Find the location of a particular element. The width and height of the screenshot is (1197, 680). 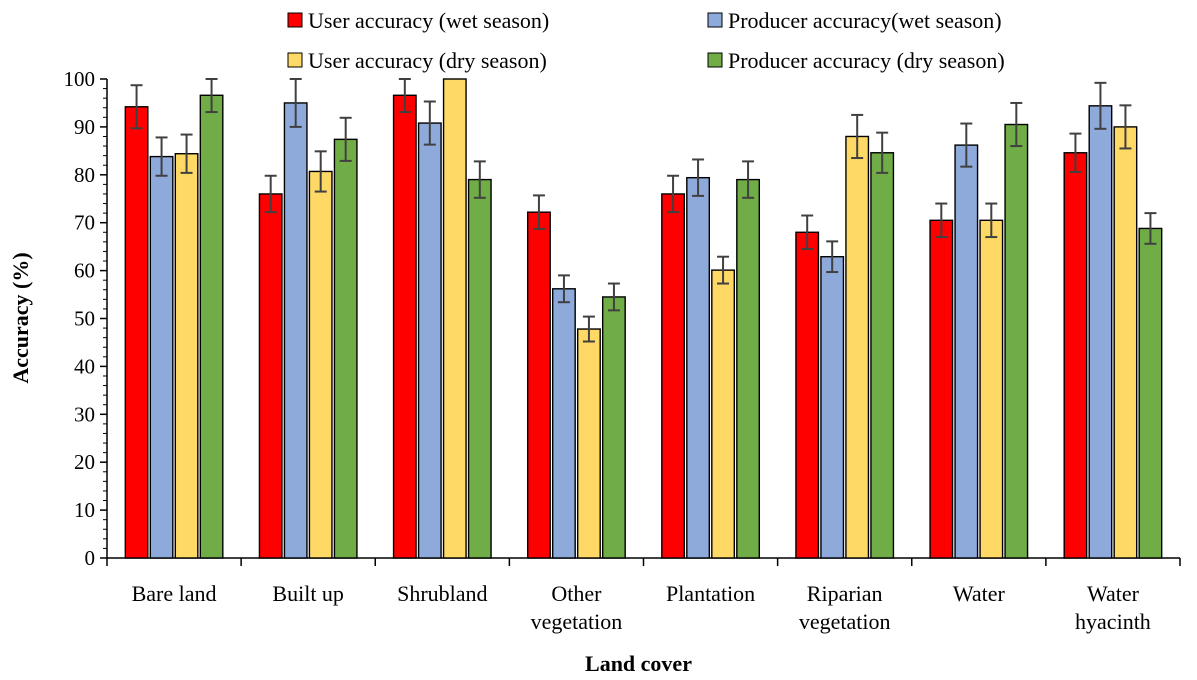

legend-label: User accuracy (dry season) is located at coordinates (427, 60).